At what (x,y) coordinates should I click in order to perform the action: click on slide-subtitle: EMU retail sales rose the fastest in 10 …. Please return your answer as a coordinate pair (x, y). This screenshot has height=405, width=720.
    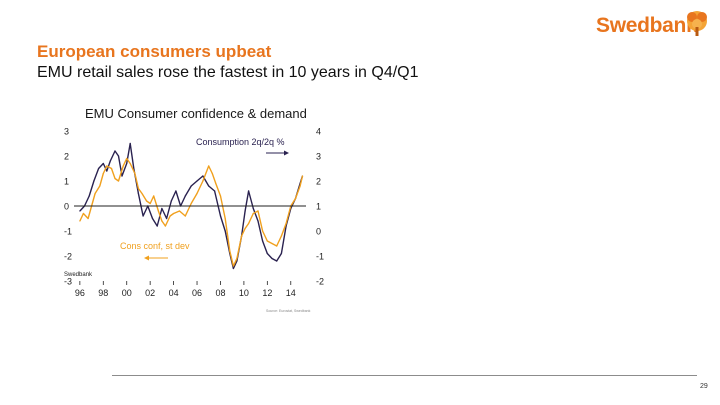
    Looking at the image, I should click on (228, 72).